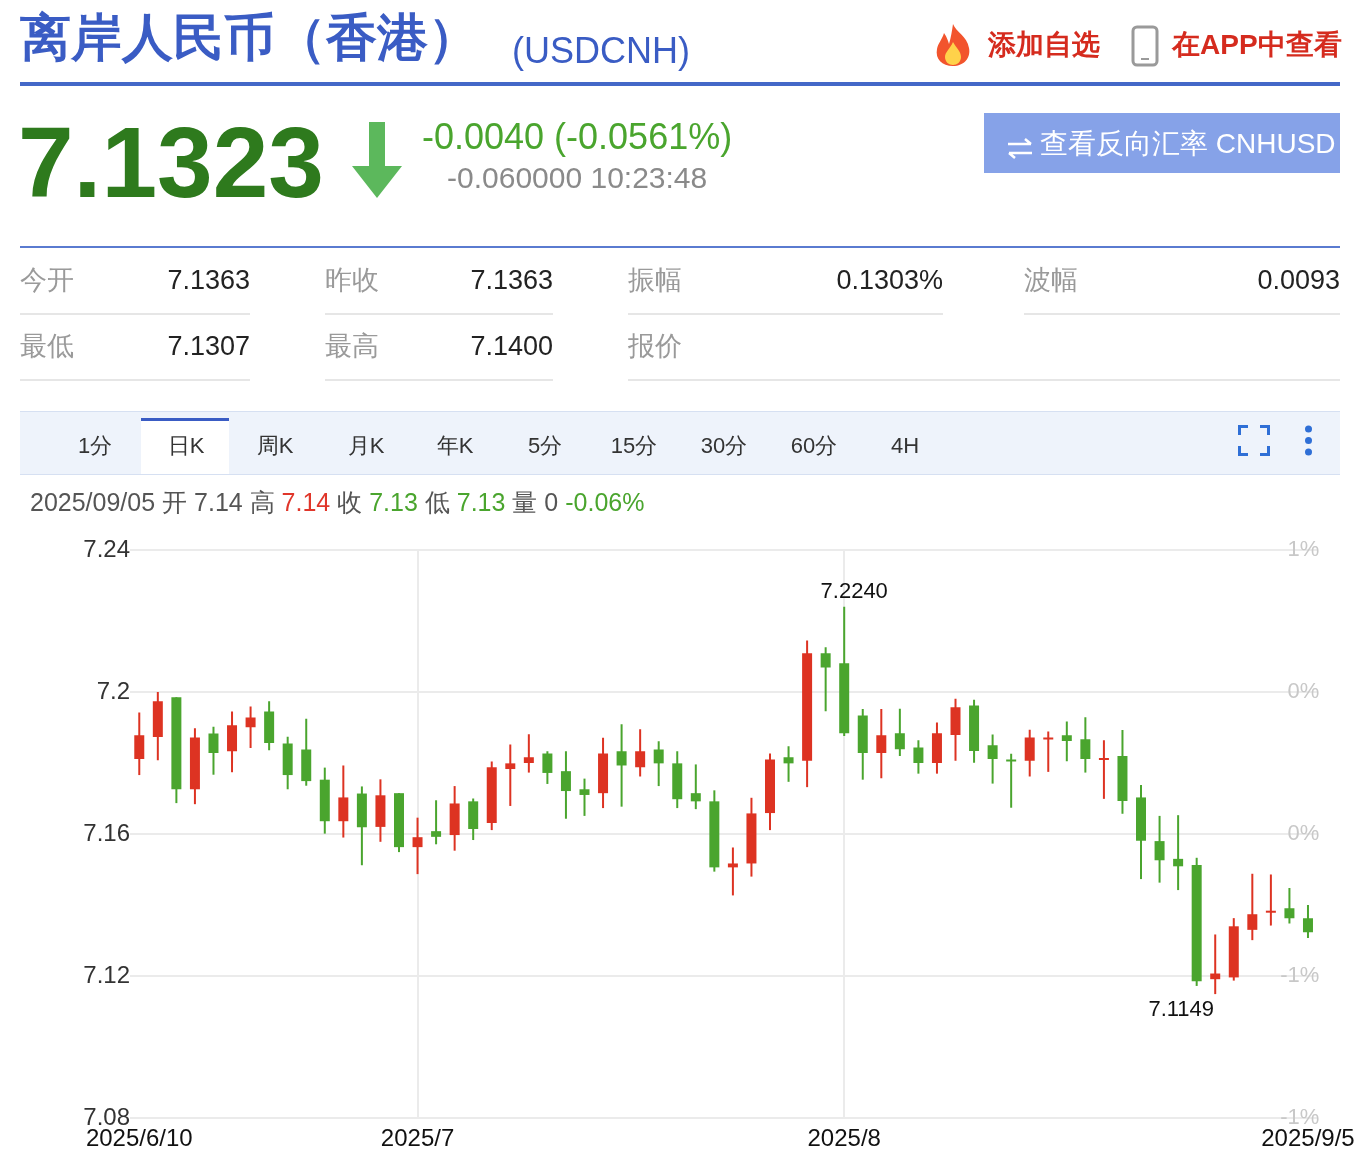 Image resolution: width=1362 pixels, height=1152 pixels. Describe the element at coordinates (577, 177) in the screenshot. I see `text: -0.060000 10:23:48` at that location.